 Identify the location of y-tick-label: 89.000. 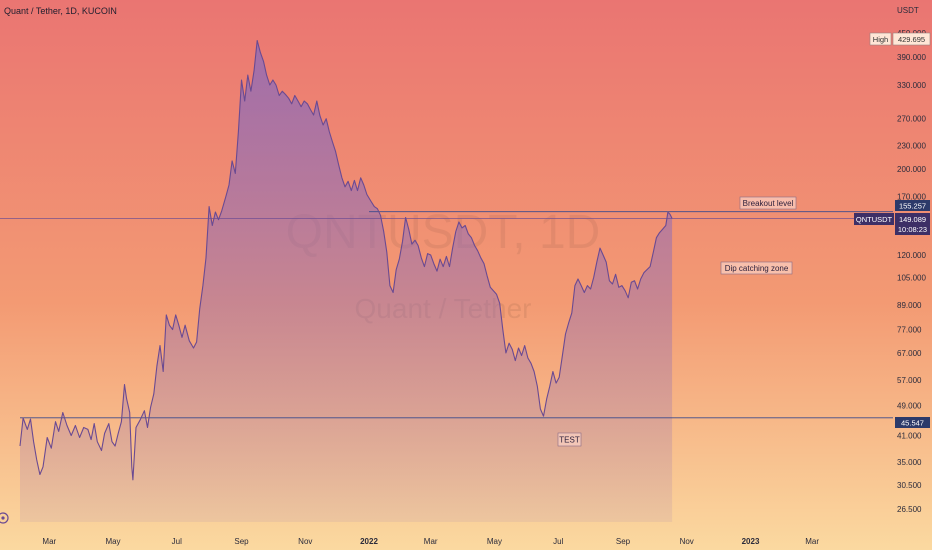
(909, 305).